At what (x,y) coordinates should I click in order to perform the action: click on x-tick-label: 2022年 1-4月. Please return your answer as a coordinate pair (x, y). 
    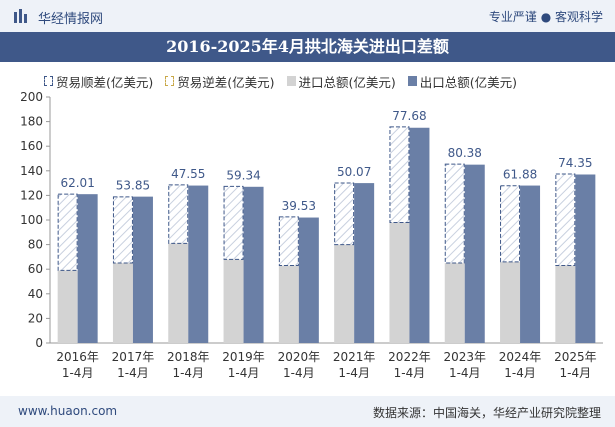
    Looking at the image, I should click on (409, 365).